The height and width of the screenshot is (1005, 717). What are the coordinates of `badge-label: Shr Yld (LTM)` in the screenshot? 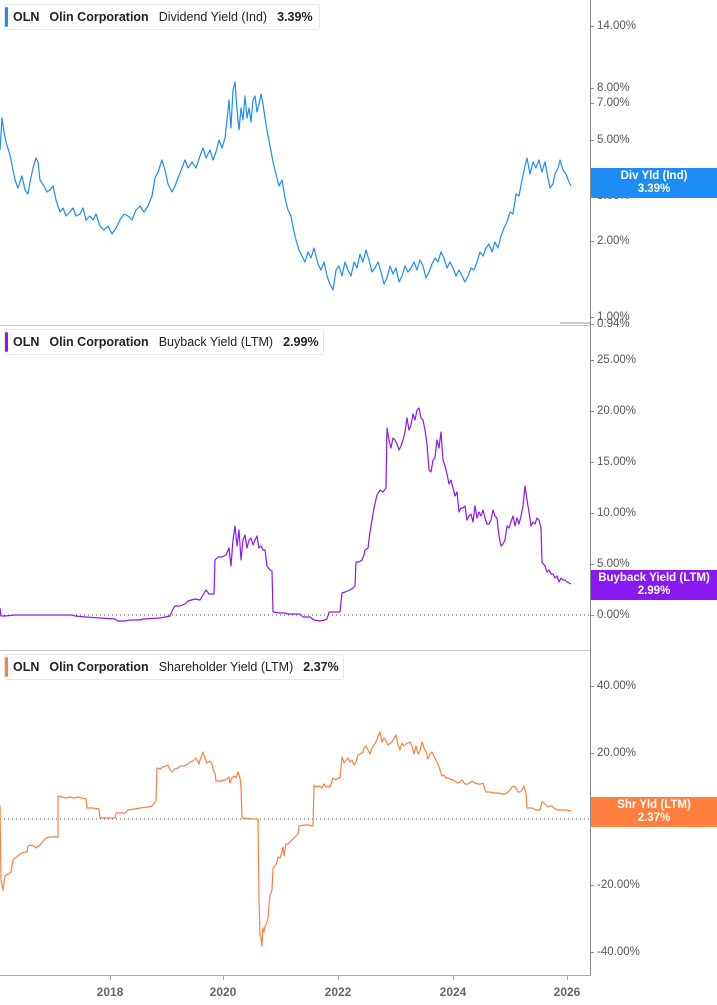 It's located at (654, 805).